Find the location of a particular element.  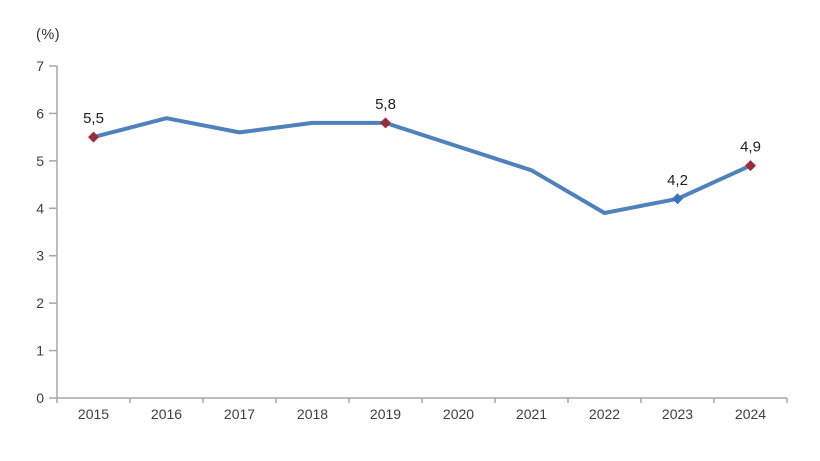

x-axis-year-label: 2019 is located at coordinates (385, 414).